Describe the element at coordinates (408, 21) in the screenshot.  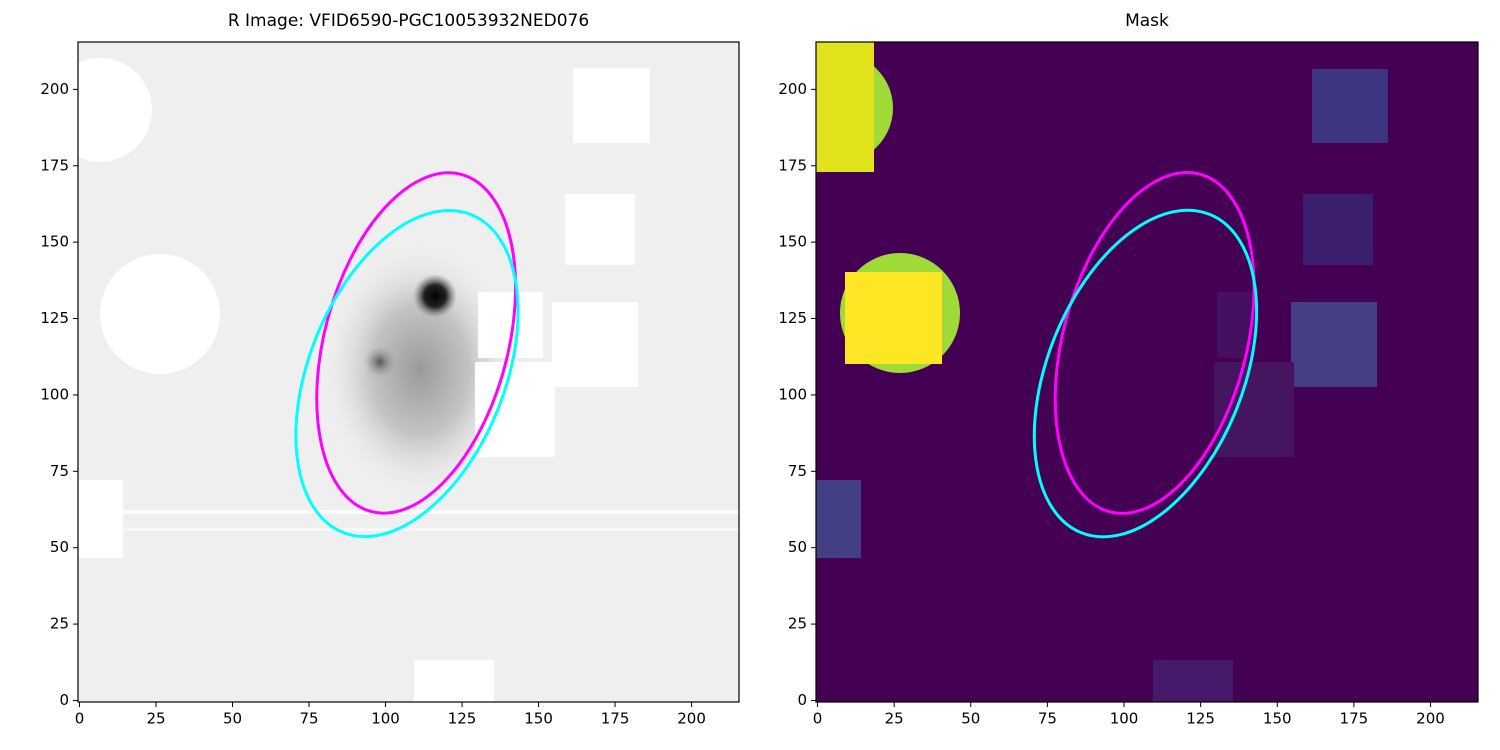
I see `chart-title: R Image: VFID6590-PGC10053932NED076` at that location.